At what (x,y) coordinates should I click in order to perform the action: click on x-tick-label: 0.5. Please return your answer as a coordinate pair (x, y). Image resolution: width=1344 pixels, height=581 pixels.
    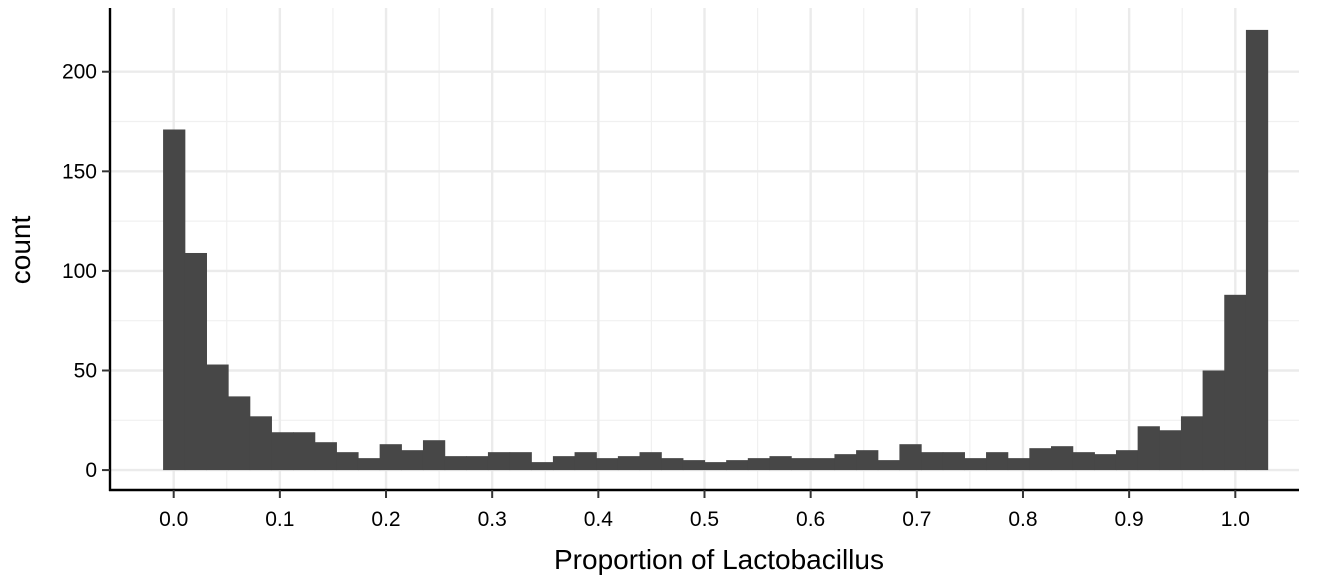
    Looking at the image, I should click on (704, 519).